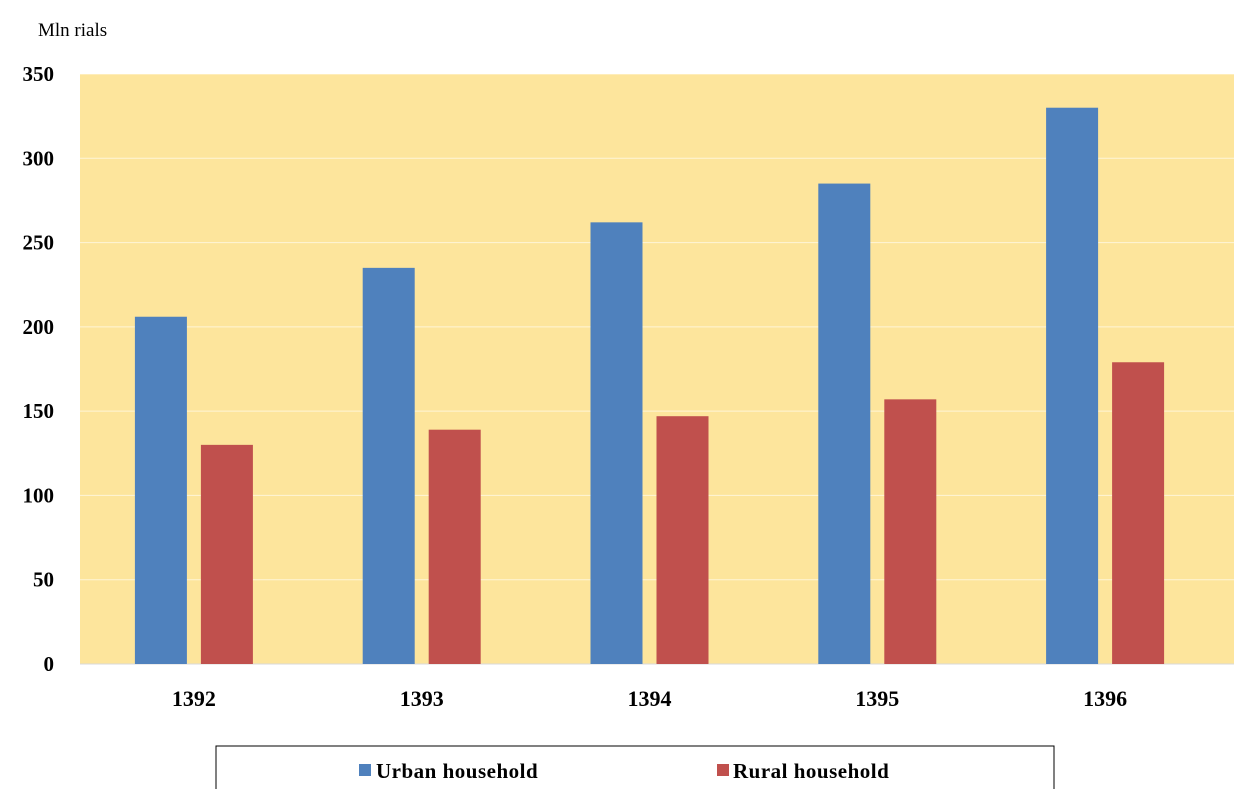  I want to click on x-axis-ticks: 1392 1393 1394 1395 1396, so click(649, 698).